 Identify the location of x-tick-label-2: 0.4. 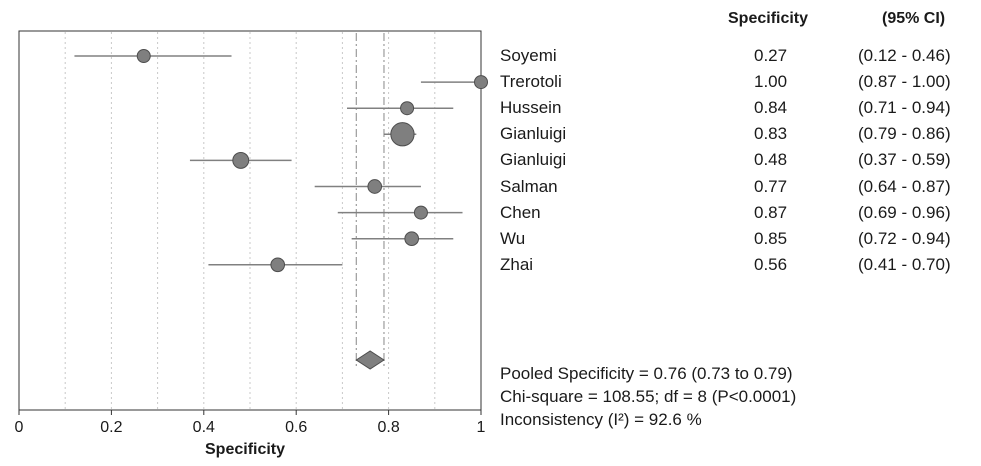
(204, 427).